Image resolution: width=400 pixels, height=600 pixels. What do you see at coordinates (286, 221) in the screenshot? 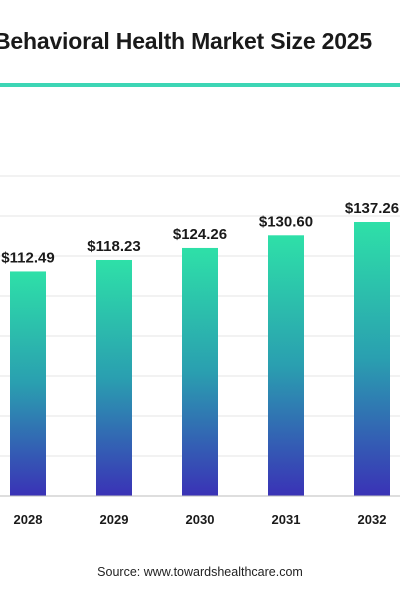
I see `data-label-2031: $130.60` at bounding box center [286, 221].